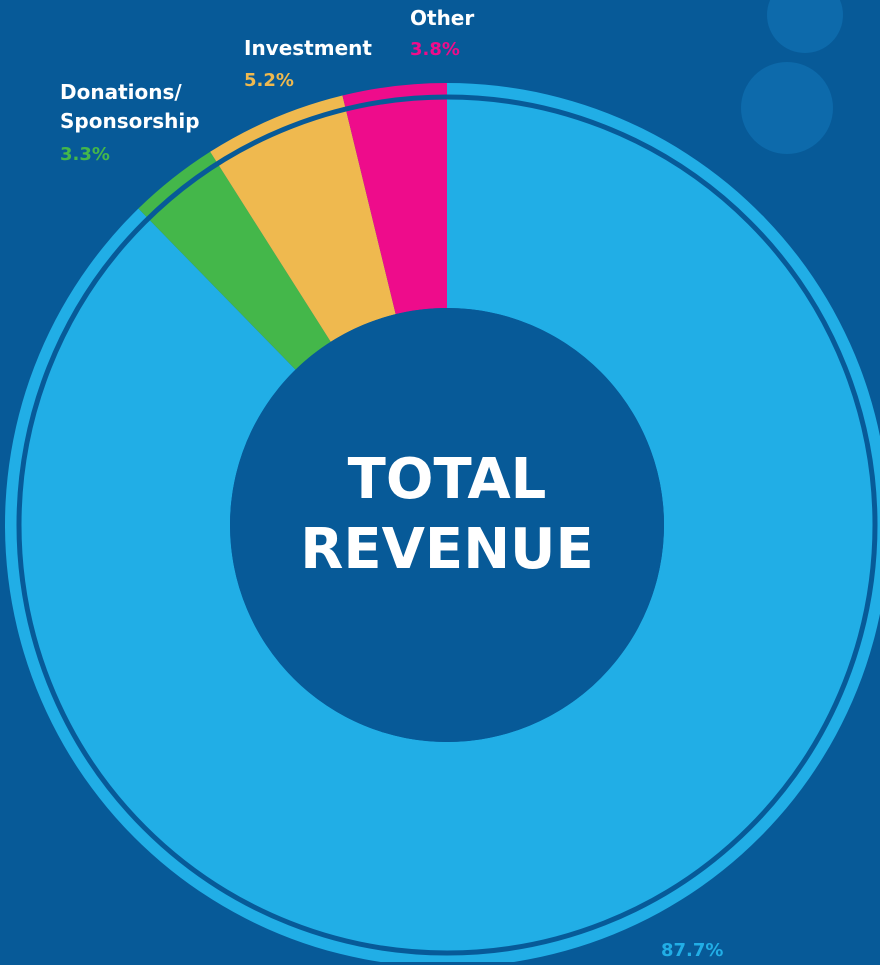 The width and height of the screenshot is (880, 965). What do you see at coordinates (692, 950) in the screenshot?
I see `value-label: 87.7%` at bounding box center [692, 950].